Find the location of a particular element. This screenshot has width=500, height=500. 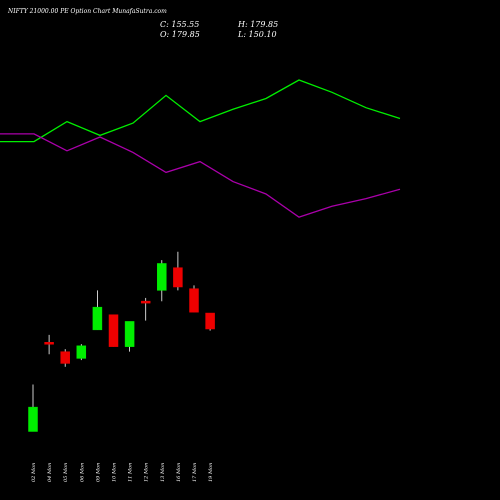

low-label: L: 150.10 is located at coordinates (257, 34).